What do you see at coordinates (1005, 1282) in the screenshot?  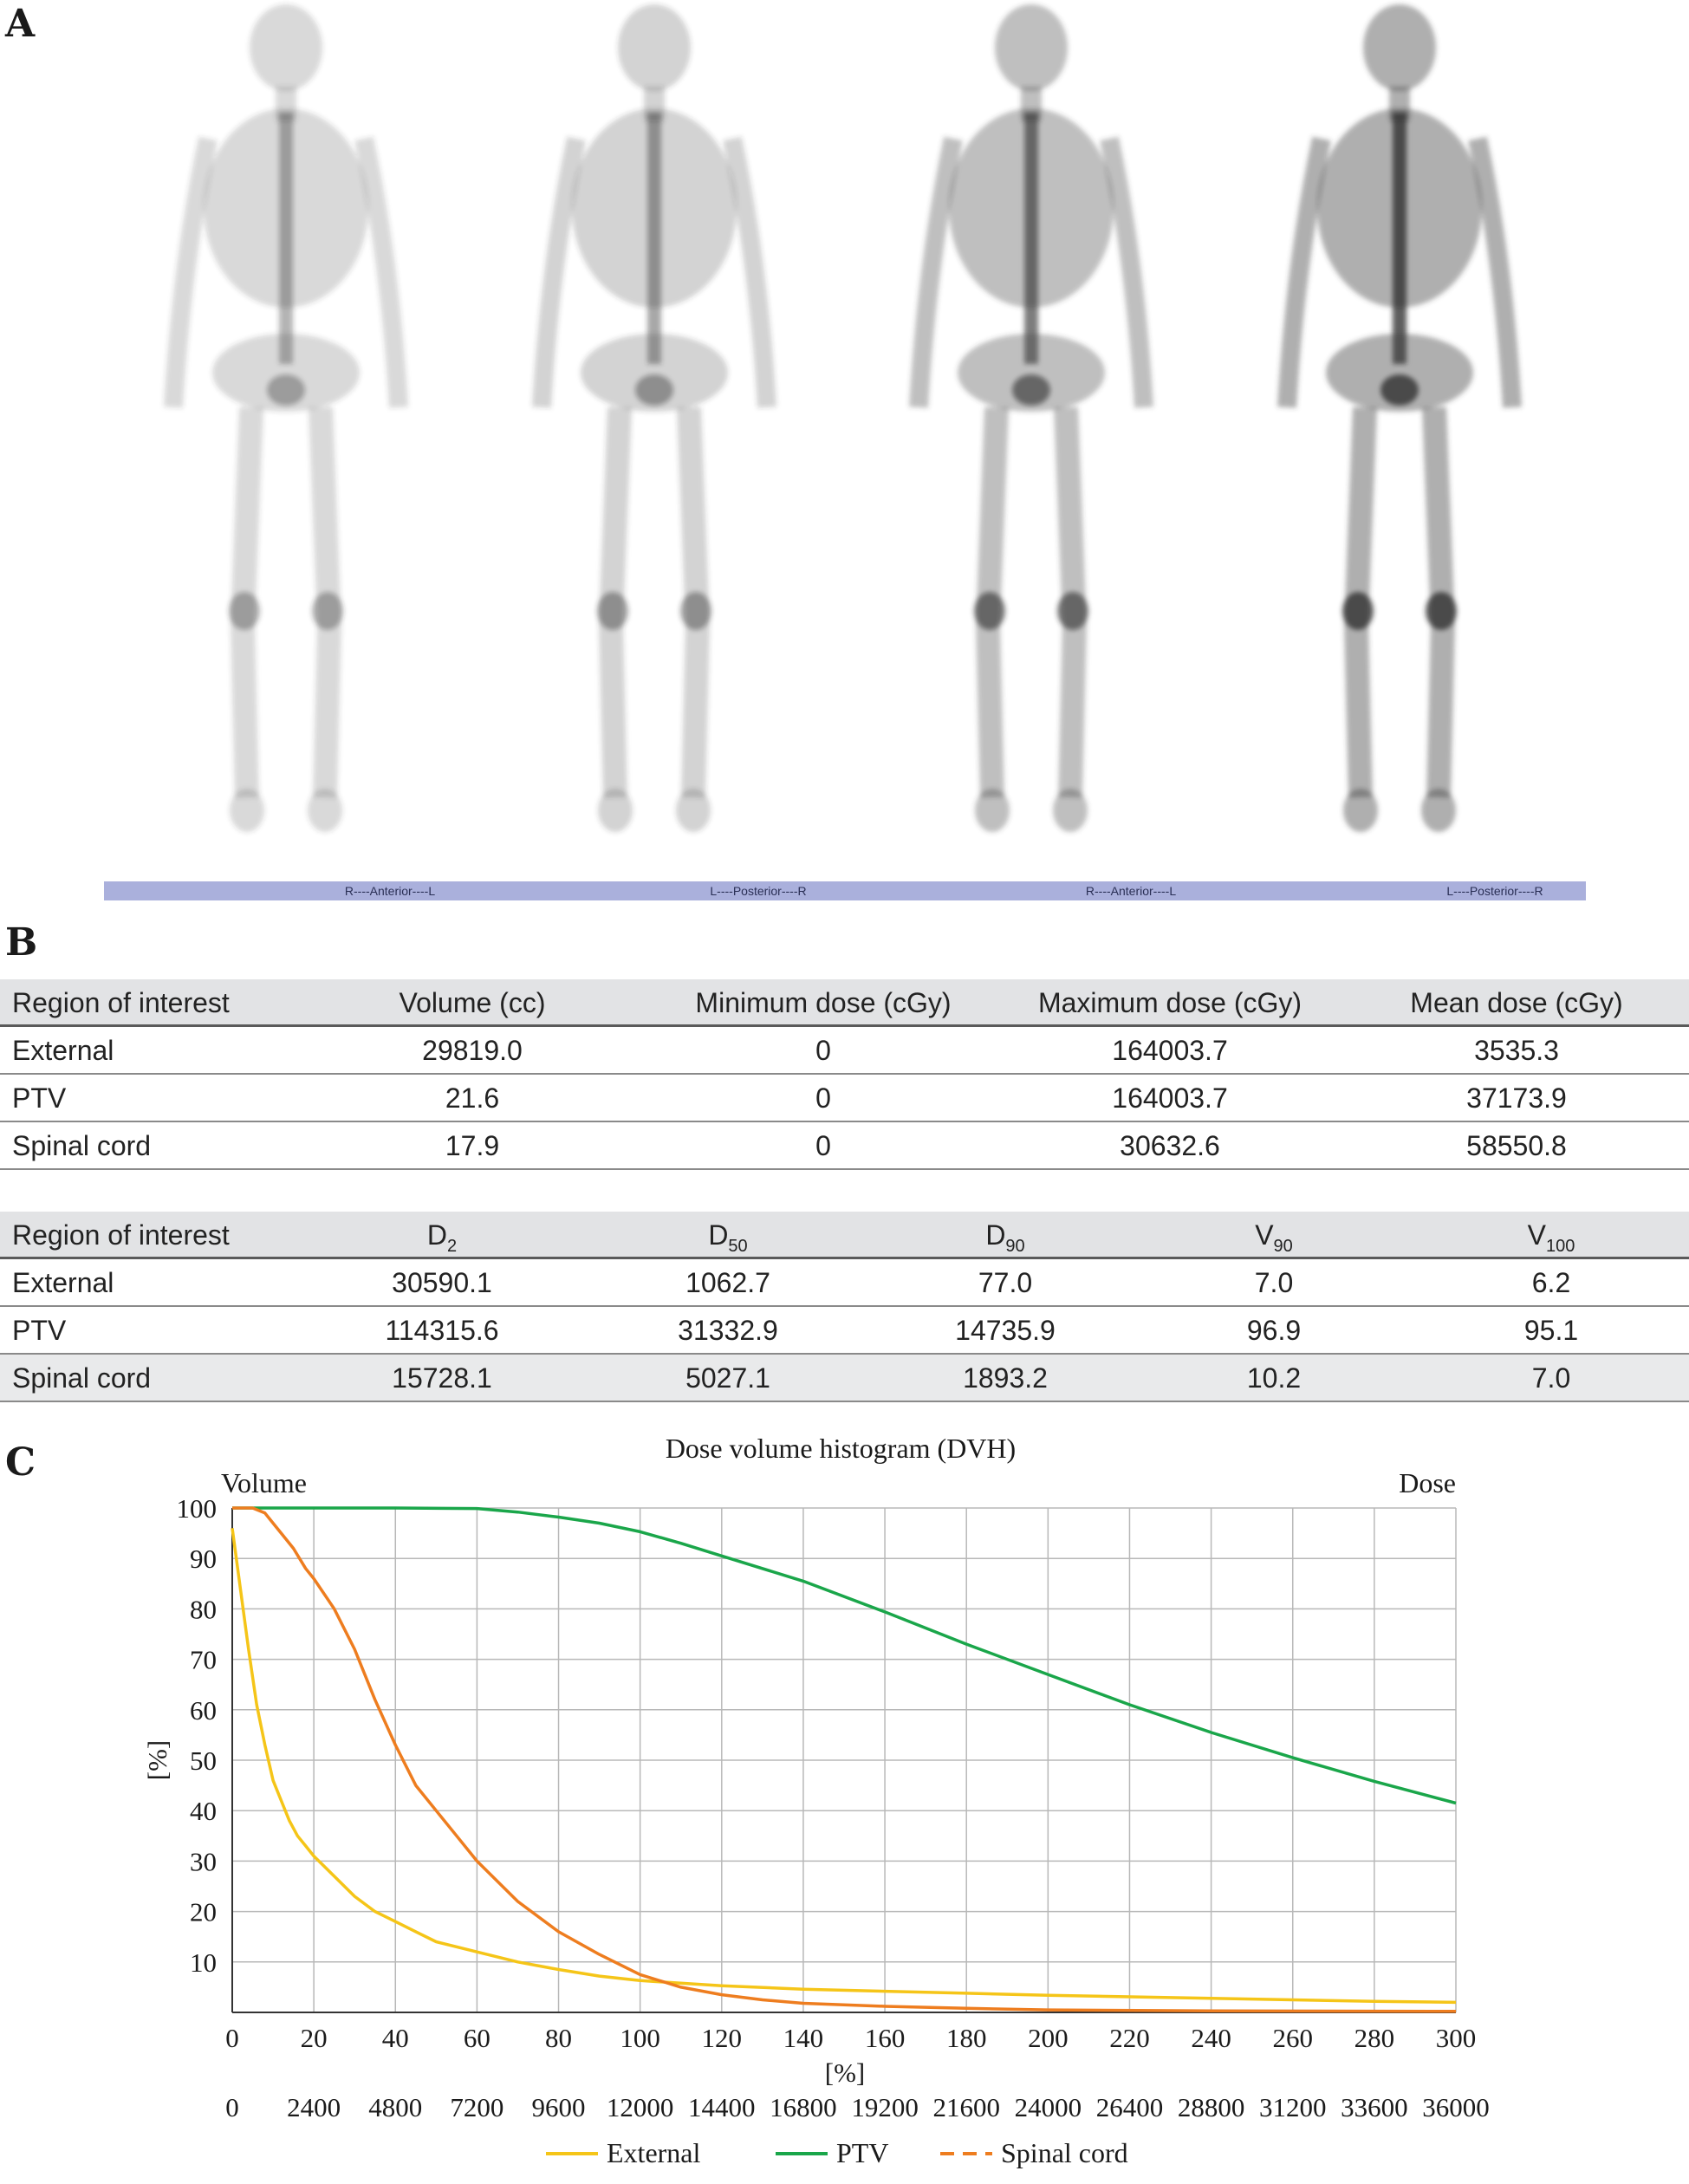 I see `table-cell: 77.0` at bounding box center [1005, 1282].